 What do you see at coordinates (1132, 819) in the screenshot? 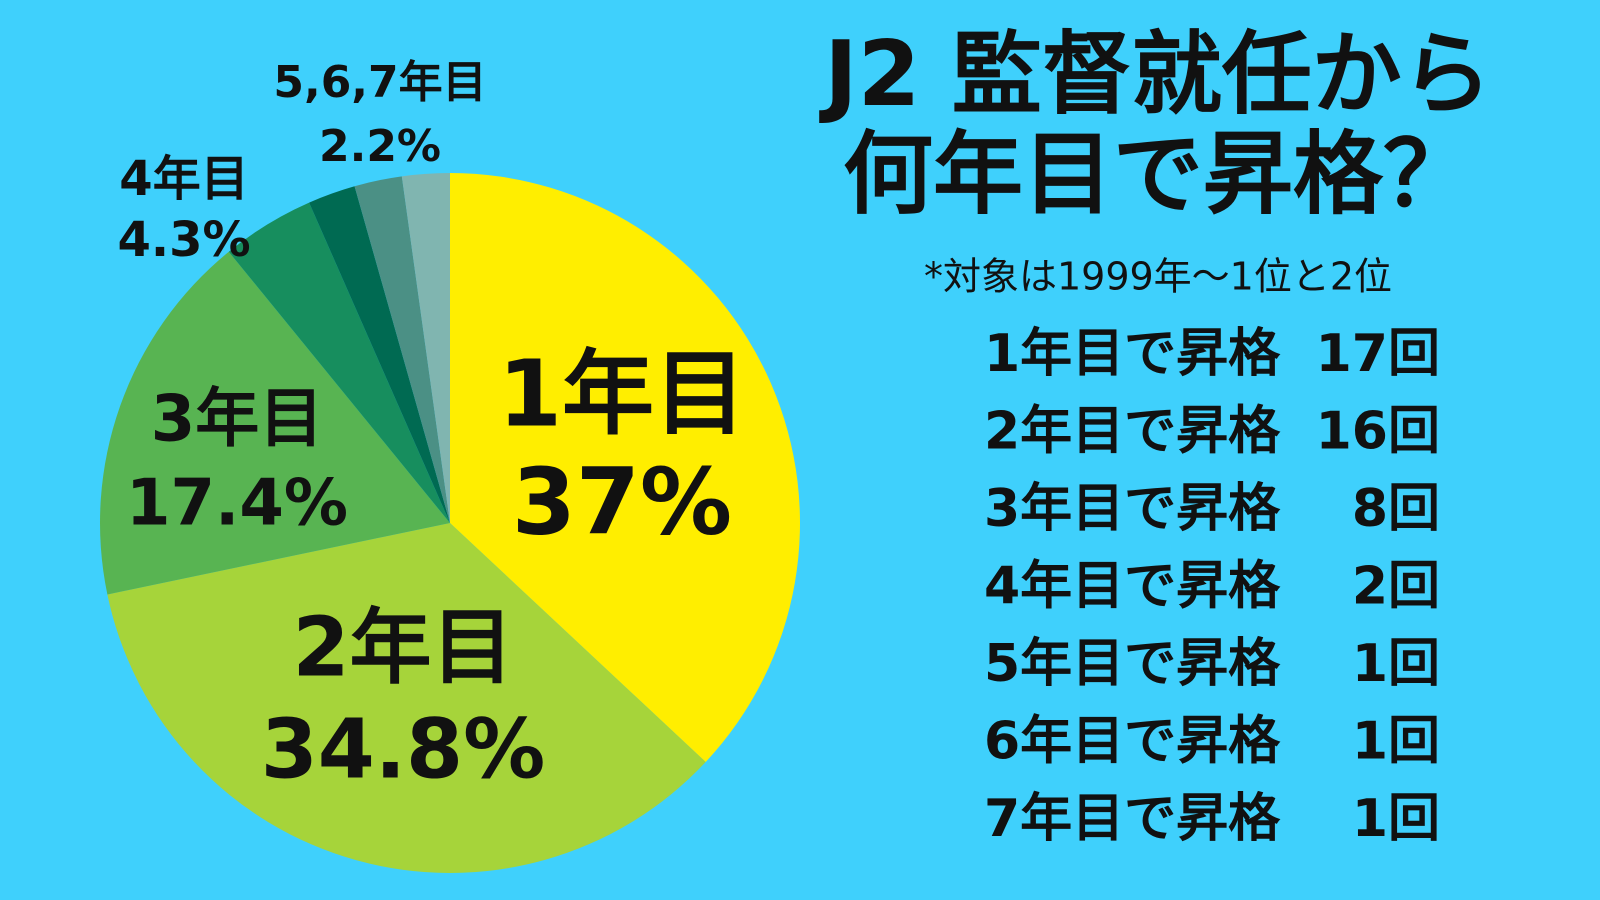
I see `table-label: 7年目で昇格` at bounding box center [1132, 819].